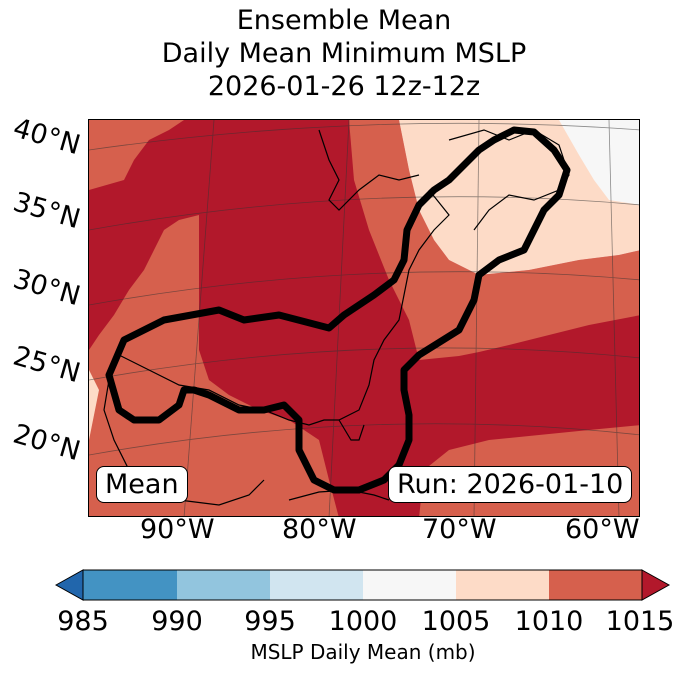 This screenshot has width=688, height=674. I want to click on colorbar-extend-high, so click(656, 585).